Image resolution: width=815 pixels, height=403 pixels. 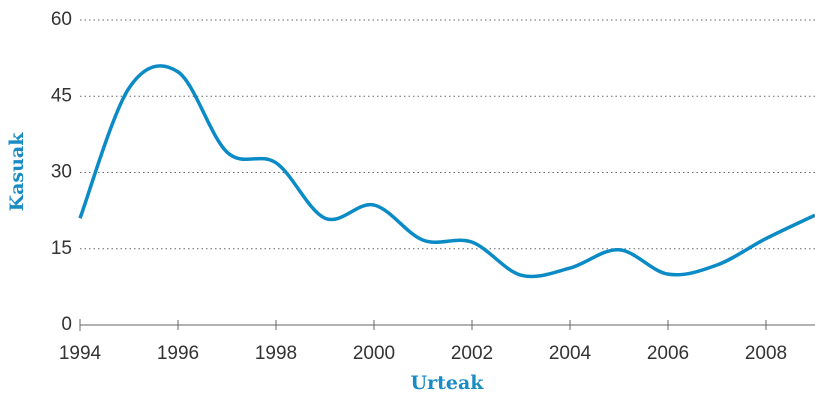 What do you see at coordinates (472, 353) in the screenshot?
I see `x-tick-label: 2002` at bounding box center [472, 353].